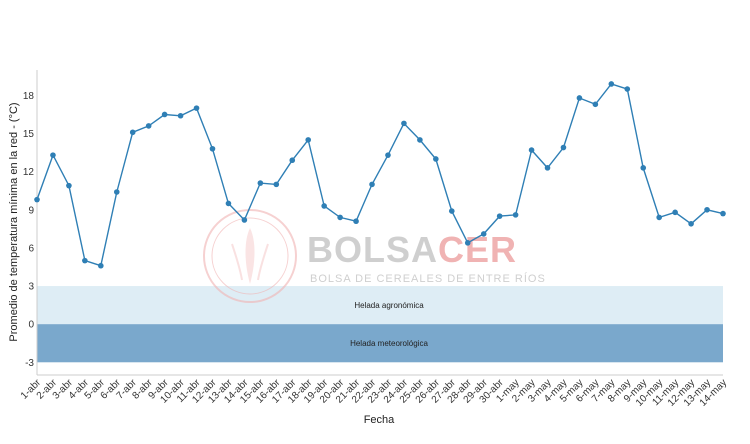  Describe the element at coordinates (29, 96) in the screenshot. I see `y-tick-label: 18` at that location.